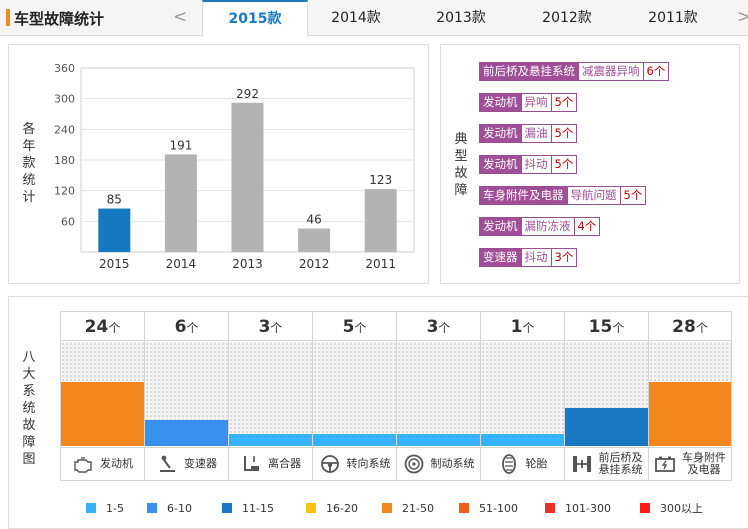 This screenshot has height=529, width=748. I want to click on tire-icon, so click(509, 464).